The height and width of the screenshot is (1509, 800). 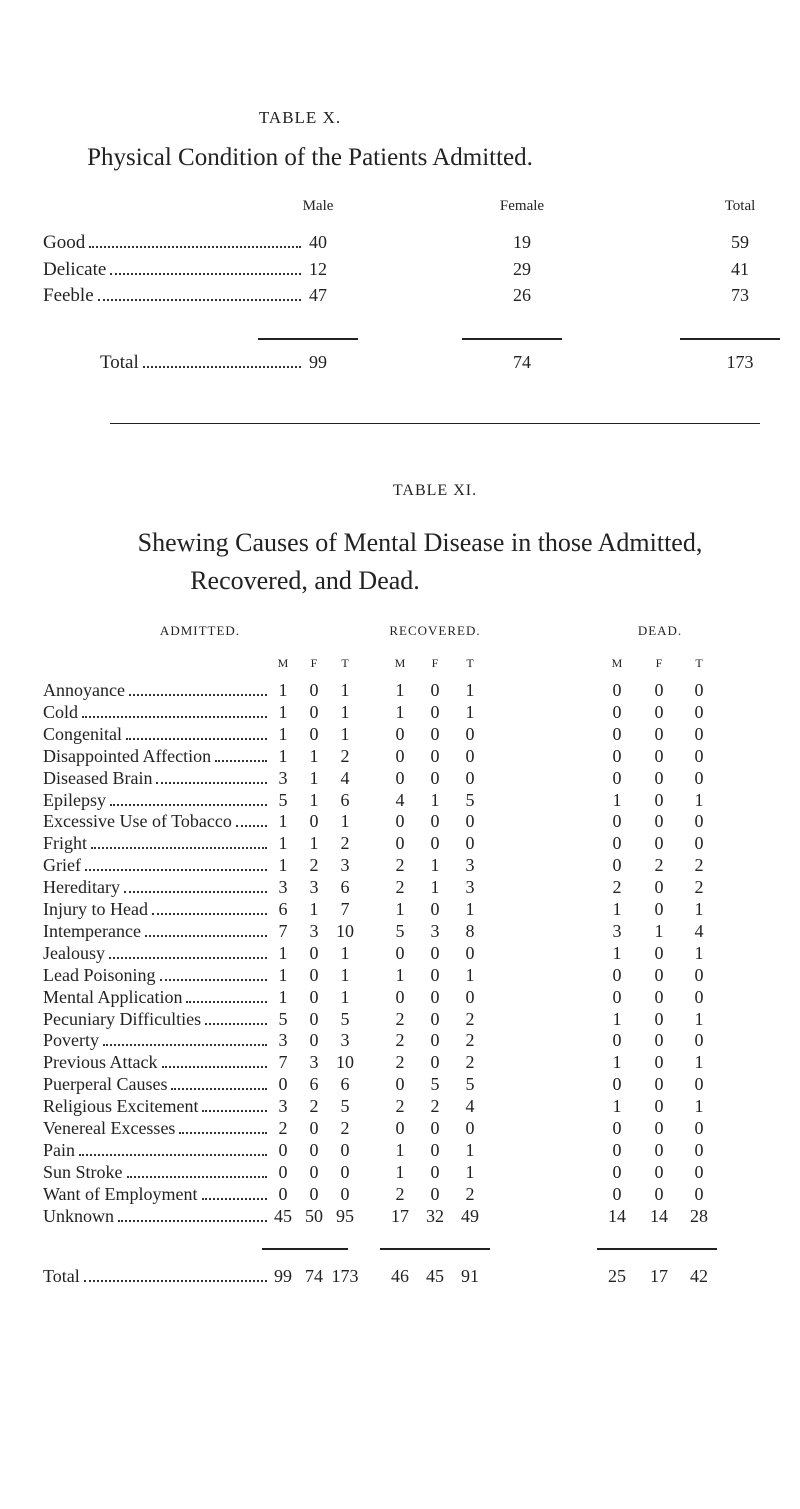 What do you see at coordinates (68, 295) in the screenshot?
I see `row-label: Feeble` at bounding box center [68, 295].